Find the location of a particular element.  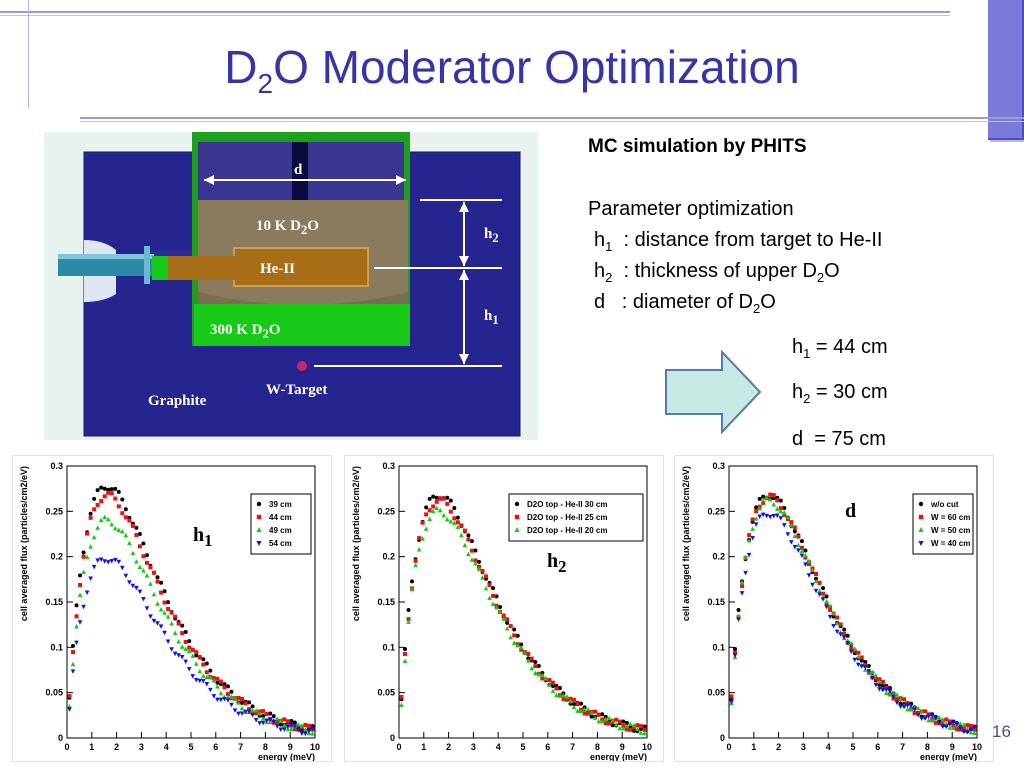

x-tick-label: 2 is located at coordinates (778, 747).